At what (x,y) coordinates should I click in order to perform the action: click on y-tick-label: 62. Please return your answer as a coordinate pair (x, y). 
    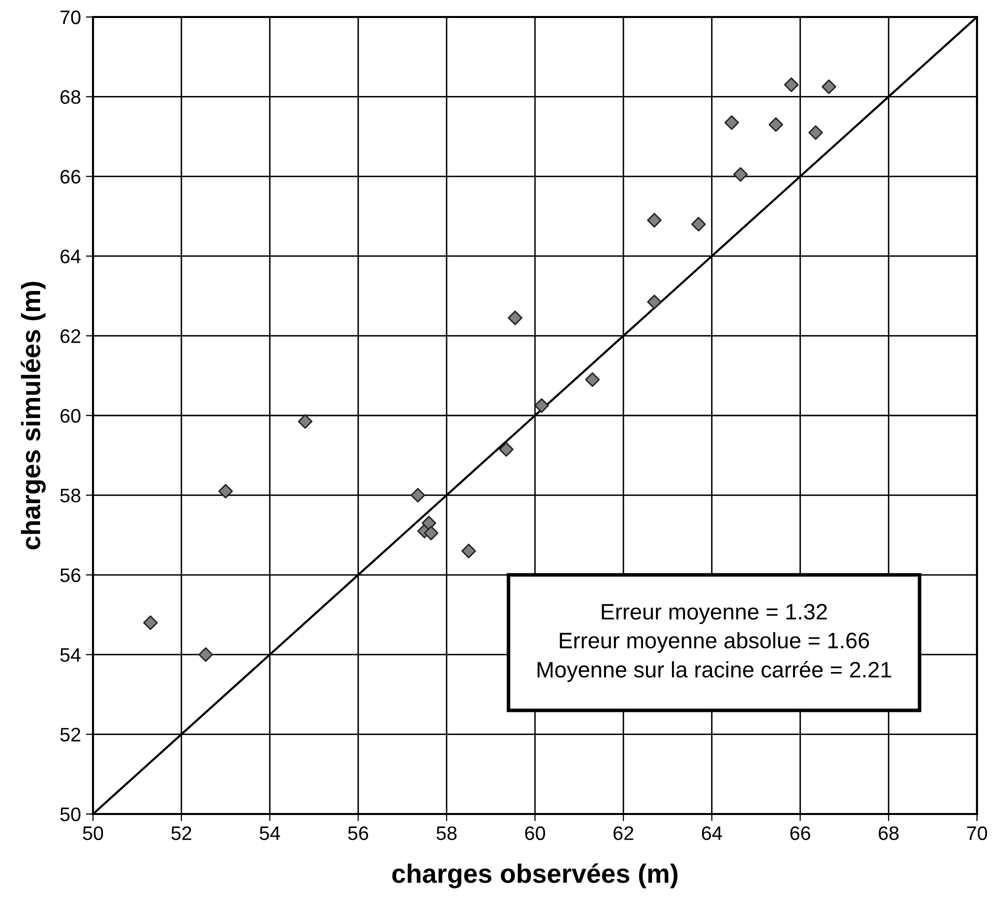
    Looking at the image, I should click on (70, 336).